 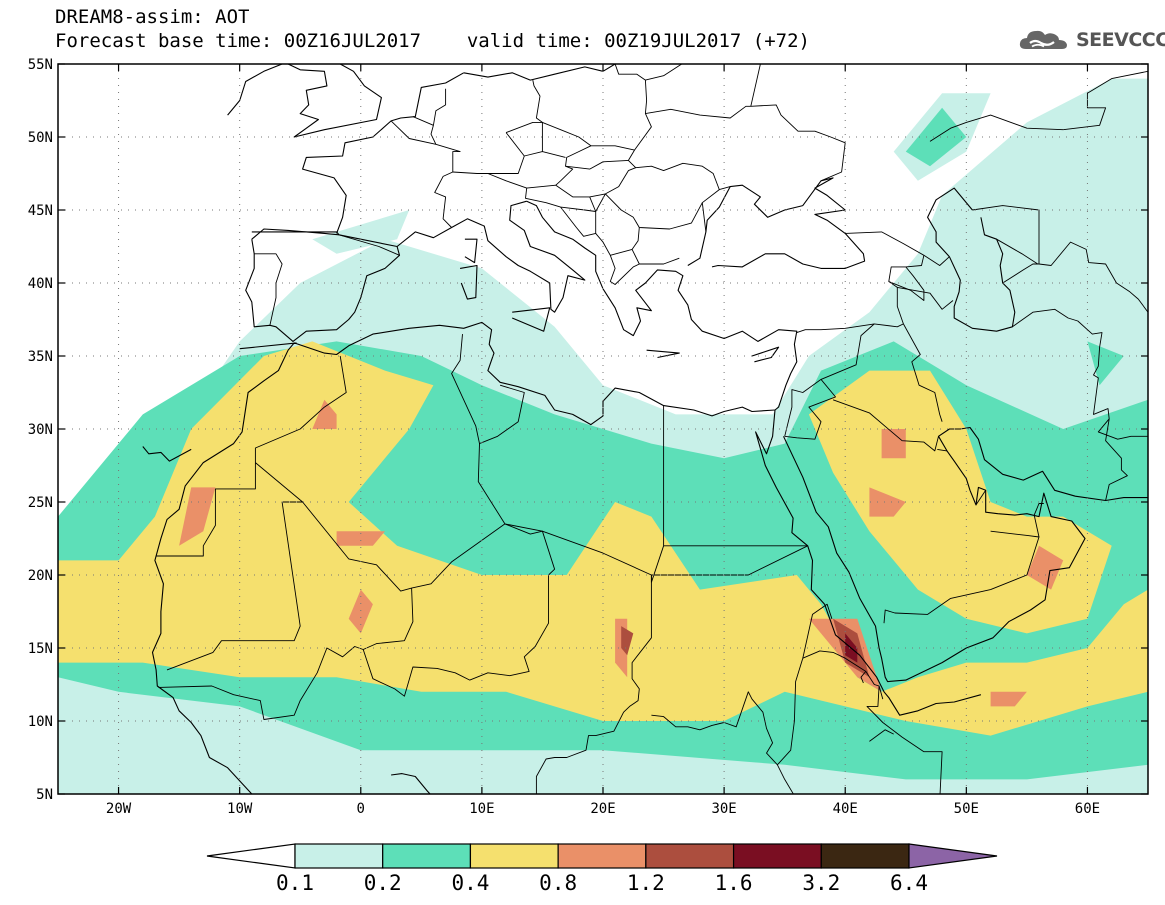 What do you see at coordinates (383, 883) in the screenshot?
I see `colorbar-label: 0.2` at bounding box center [383, 883].